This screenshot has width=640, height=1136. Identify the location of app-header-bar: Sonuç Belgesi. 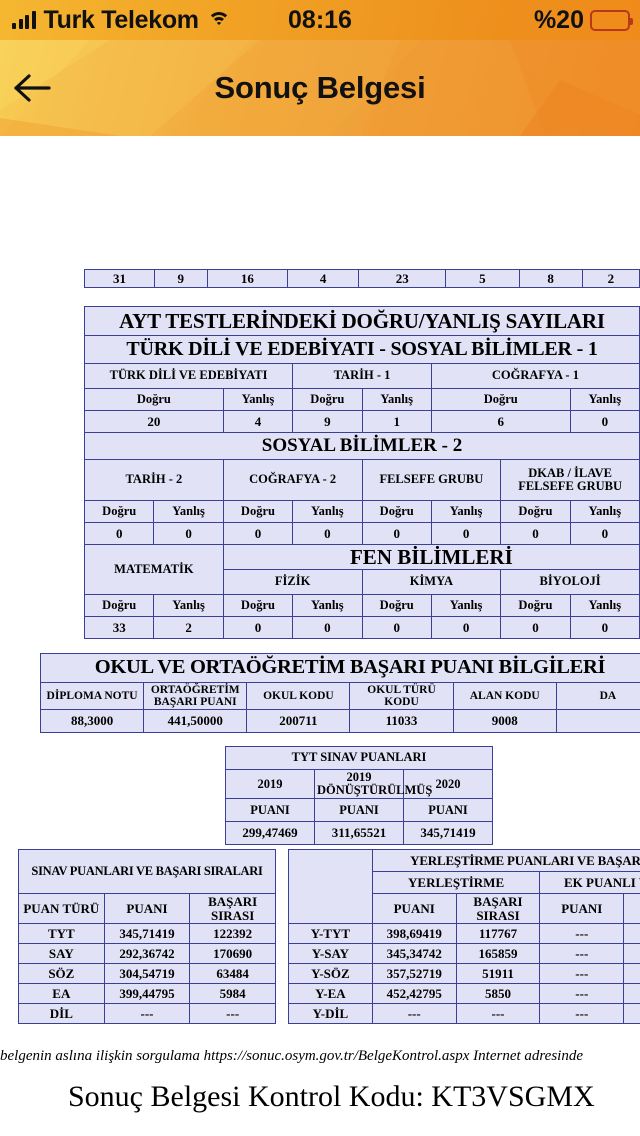
(320, 88).